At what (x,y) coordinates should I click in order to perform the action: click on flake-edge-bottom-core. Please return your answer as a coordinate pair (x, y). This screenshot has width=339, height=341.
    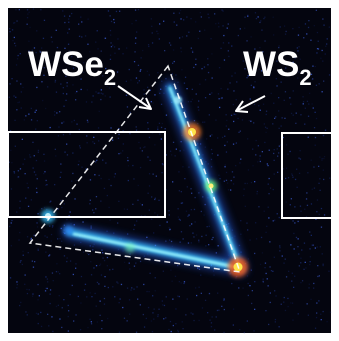
    Looking at the image, I should click on (157, 251).